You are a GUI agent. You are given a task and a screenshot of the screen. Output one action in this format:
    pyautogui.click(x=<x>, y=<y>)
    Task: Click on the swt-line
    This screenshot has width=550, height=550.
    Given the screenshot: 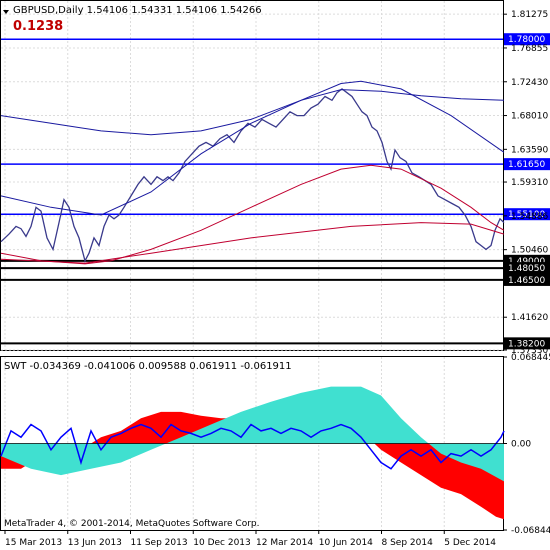 What is the action you would take?
    pyautogui.click(x=252, y=446)
    